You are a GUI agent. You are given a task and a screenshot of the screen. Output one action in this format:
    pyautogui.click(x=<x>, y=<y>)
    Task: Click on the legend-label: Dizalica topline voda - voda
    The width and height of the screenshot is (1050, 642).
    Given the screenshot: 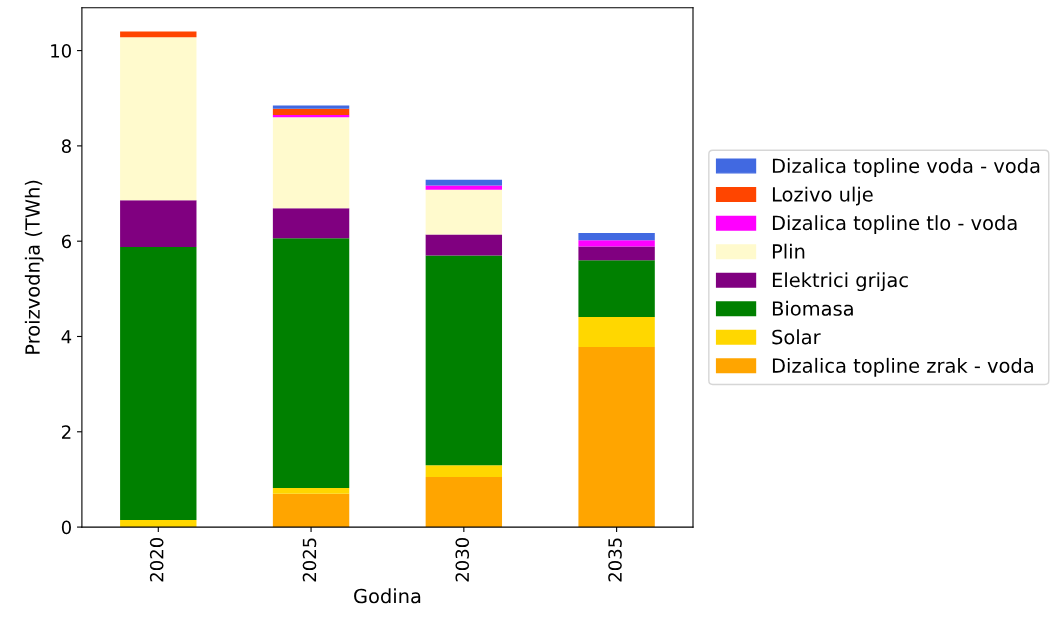 What is the action you would take?
    pyautogui.click(x=906, y=167)
    